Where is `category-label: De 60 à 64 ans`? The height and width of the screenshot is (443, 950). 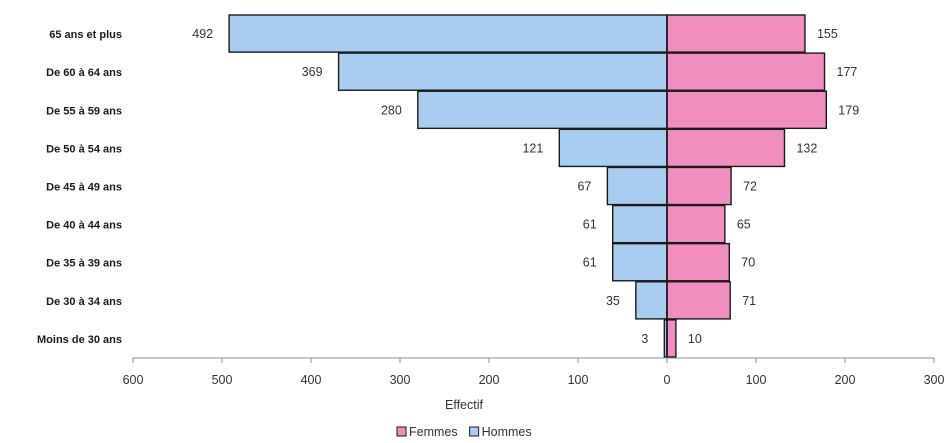 category-label: De 60 à 64 ans is located at coordinates (84, 73).